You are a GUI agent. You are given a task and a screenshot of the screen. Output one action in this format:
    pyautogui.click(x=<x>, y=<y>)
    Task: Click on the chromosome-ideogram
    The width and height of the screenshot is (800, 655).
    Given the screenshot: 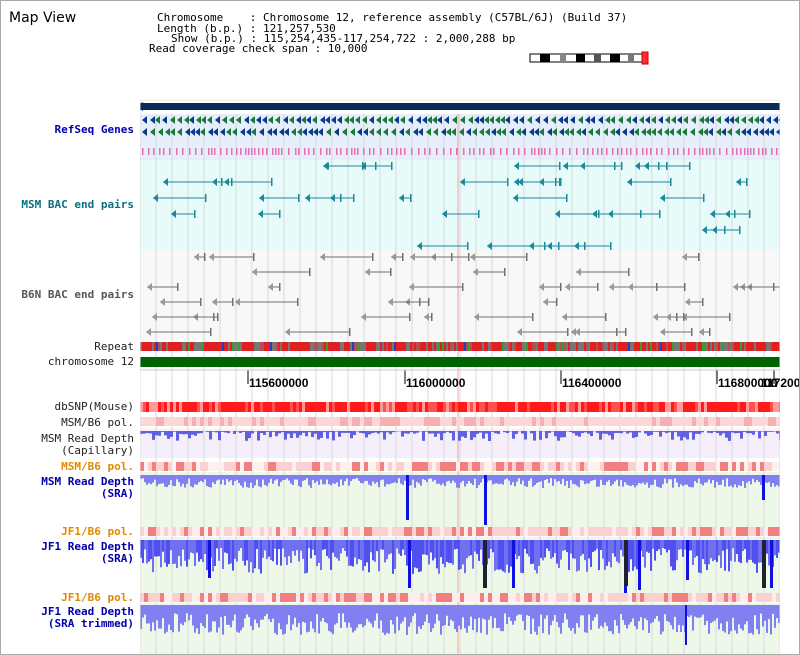 What is the action you would take?
    pyautogui.click(x=591, y=58)
    